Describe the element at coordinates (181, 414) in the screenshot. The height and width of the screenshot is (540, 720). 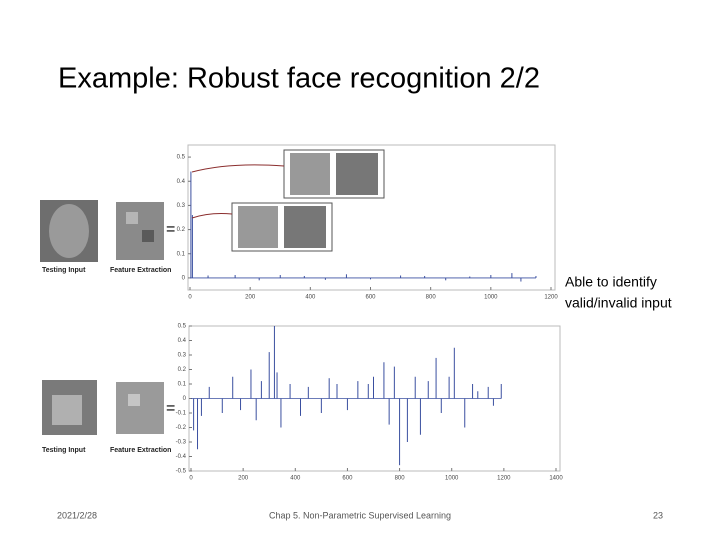
I see `y-tick-label: -0.1` at that location.